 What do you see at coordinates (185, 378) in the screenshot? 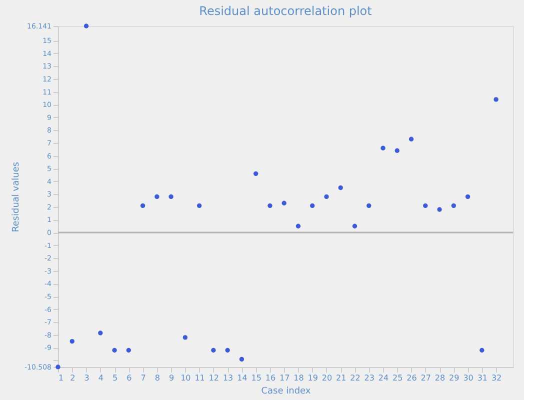
I see `x-tick-label: 10` at bounding box center [185, 378].